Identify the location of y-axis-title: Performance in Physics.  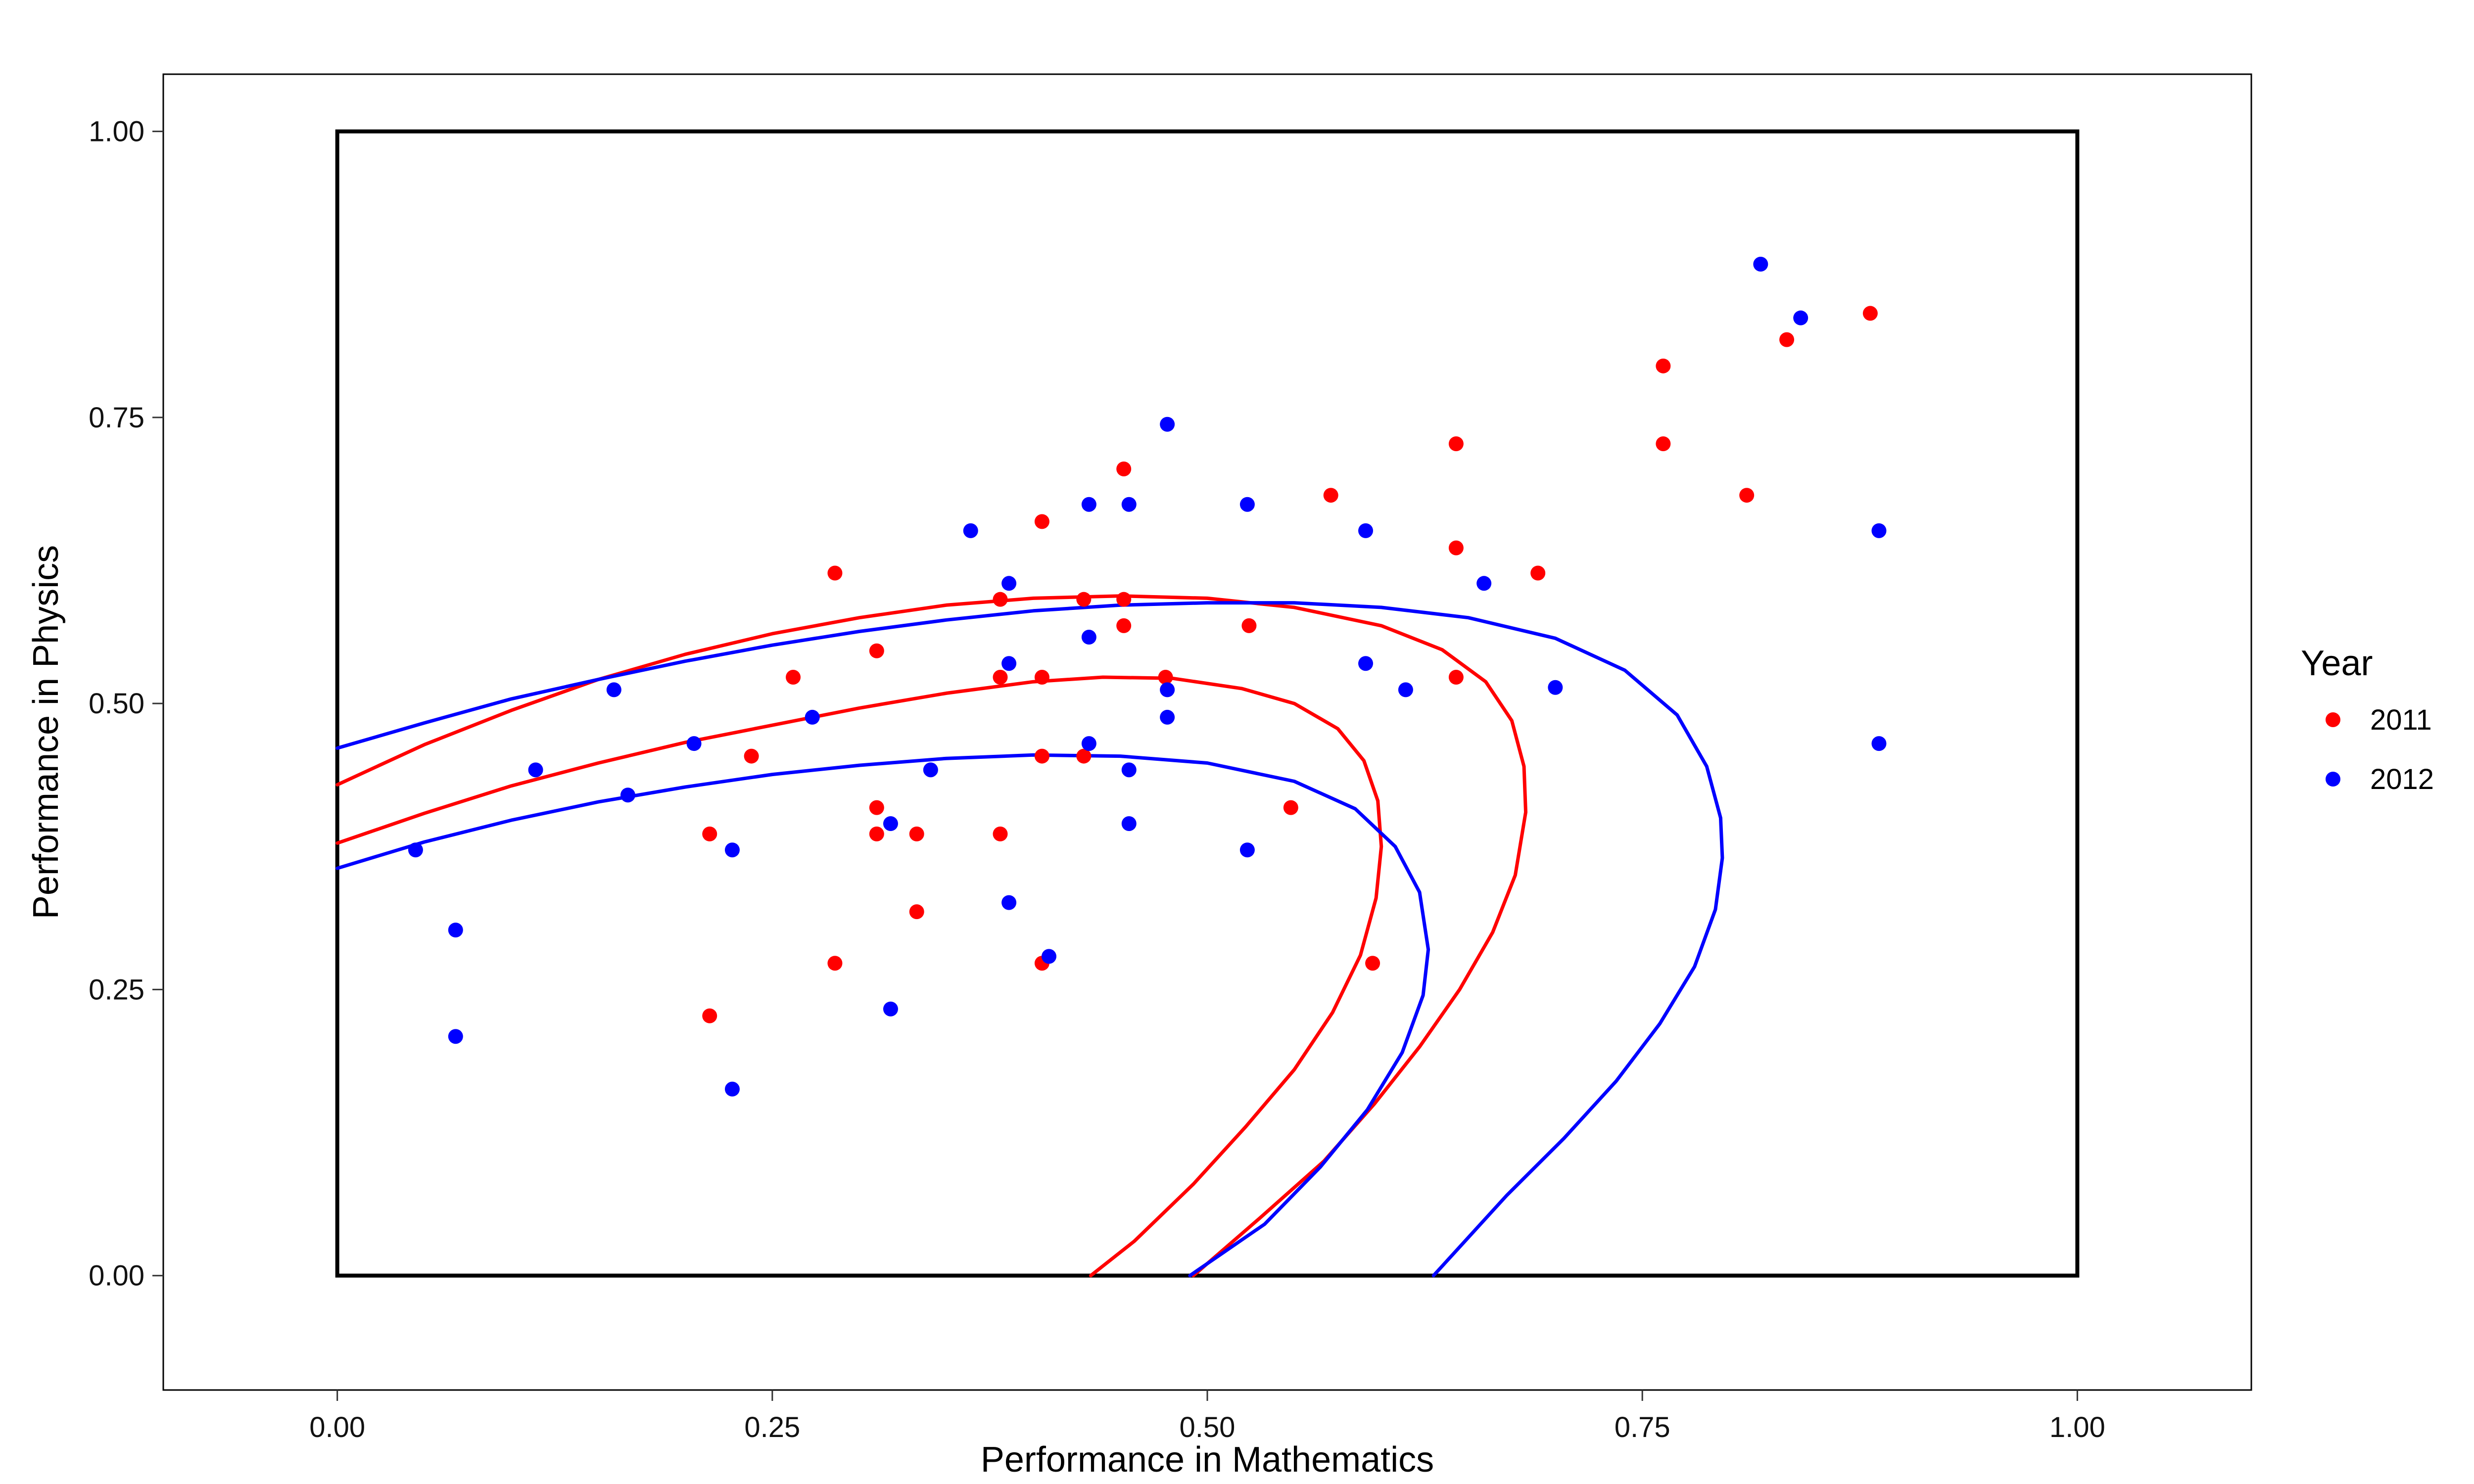
(46, 732).